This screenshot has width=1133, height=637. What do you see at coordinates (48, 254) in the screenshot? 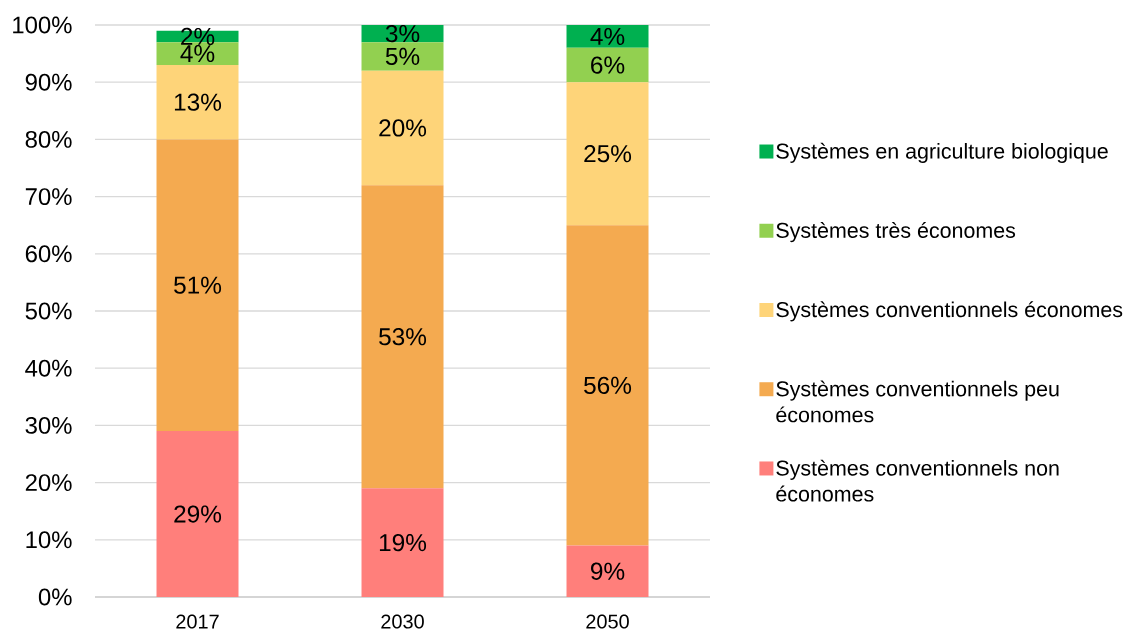
I see `y-tick-label: 60%` at bounding box center [48, 254].